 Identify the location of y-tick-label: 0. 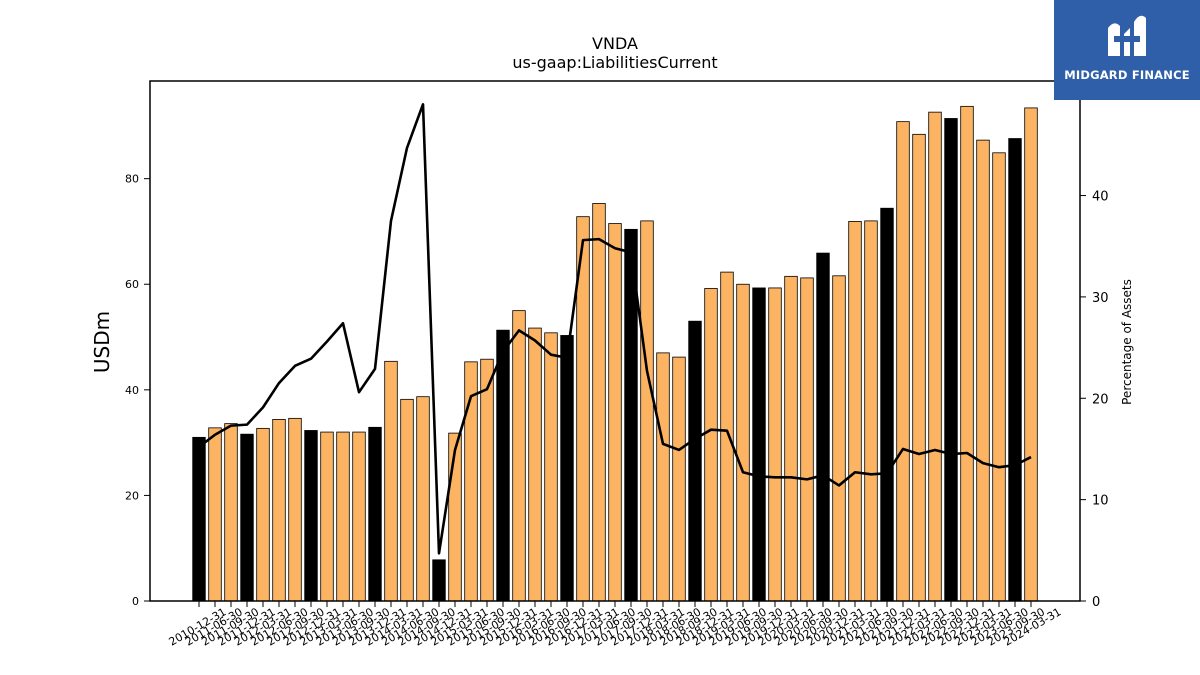
(135, 601).